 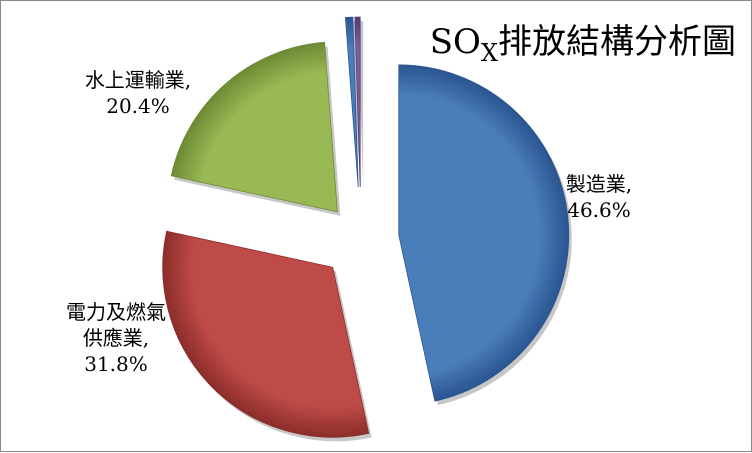 What do you see at coordinates (138, 93) in the screenshot?
I see `slice-label-2: 水上運輸業, 20.4%` at bounding box center [138, 93].